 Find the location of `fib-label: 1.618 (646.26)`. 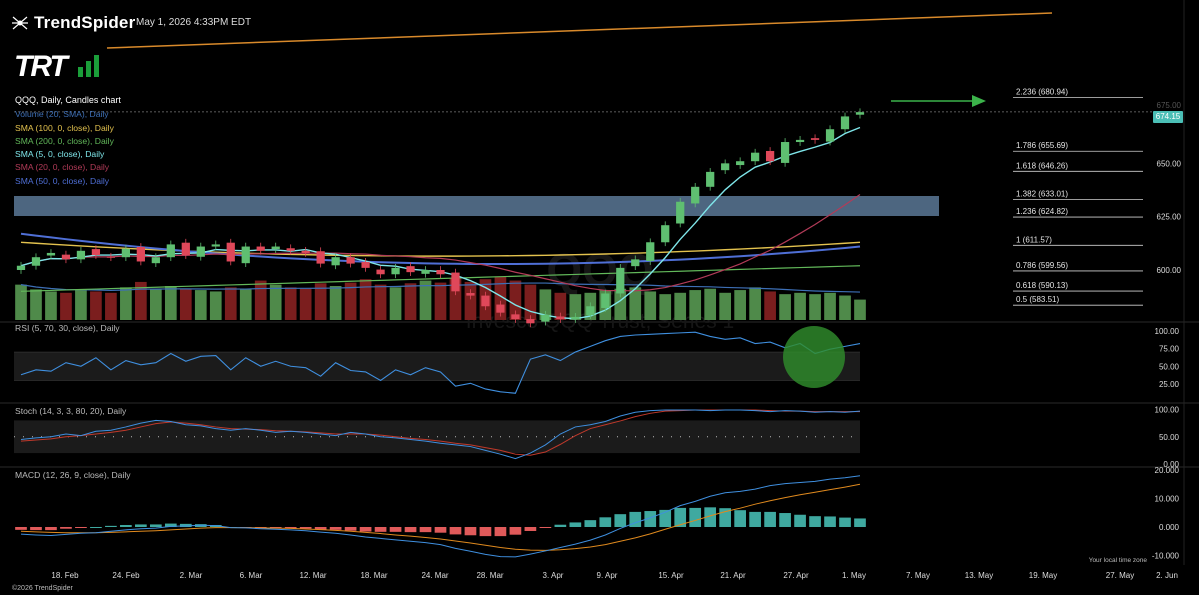

fib-label: 1.618 (646.26) is located at coordinates (1042, 165).